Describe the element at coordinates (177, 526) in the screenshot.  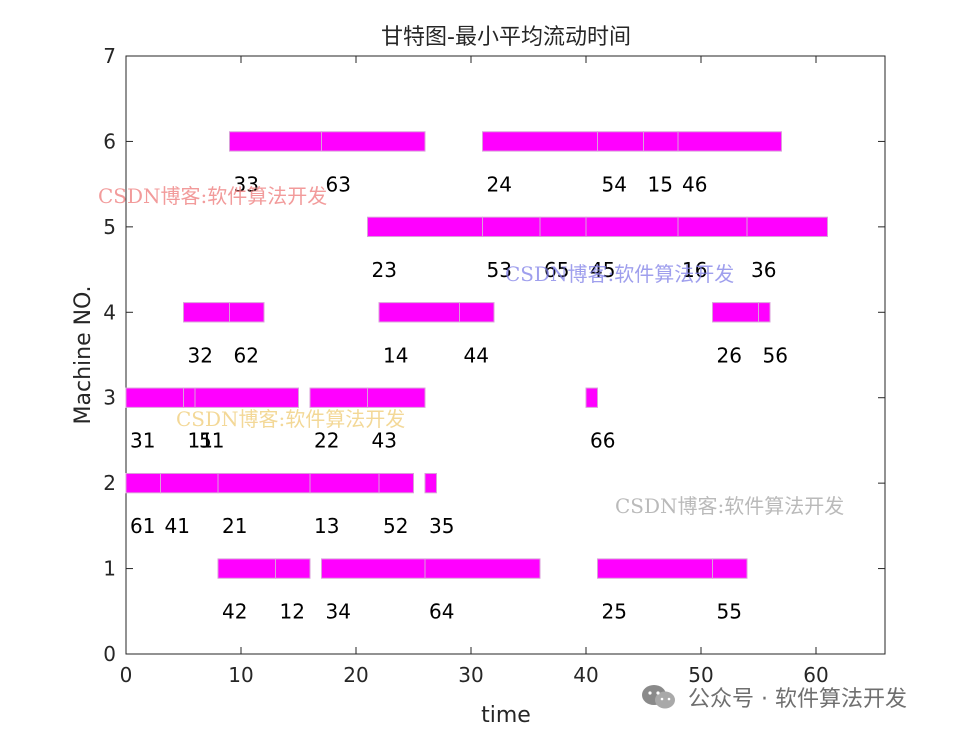
I see `task-label: 41` at that location.